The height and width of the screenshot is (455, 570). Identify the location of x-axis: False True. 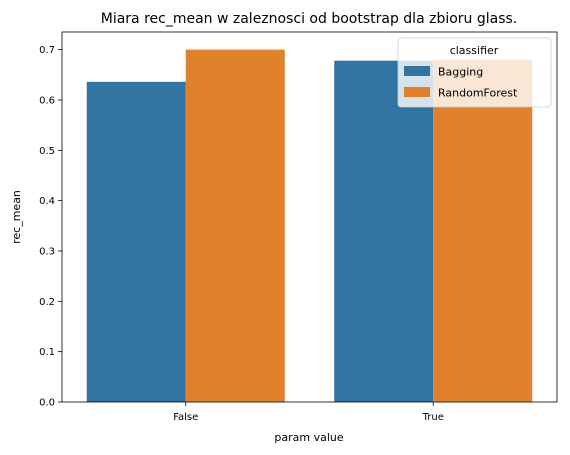
(308, 412).